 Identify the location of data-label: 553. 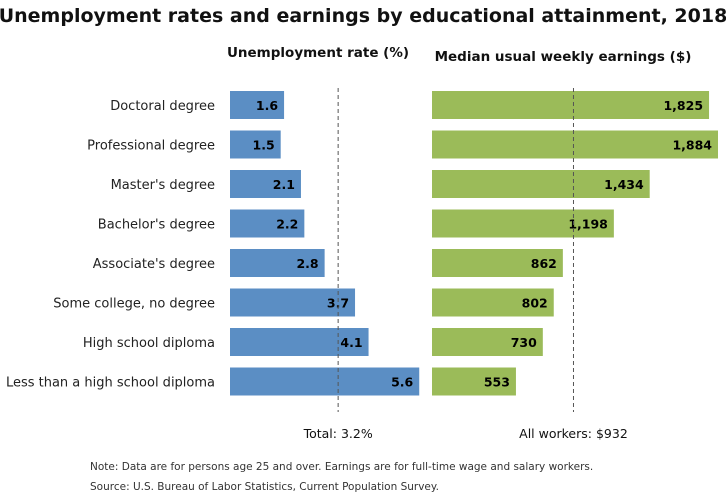
(497, 382).